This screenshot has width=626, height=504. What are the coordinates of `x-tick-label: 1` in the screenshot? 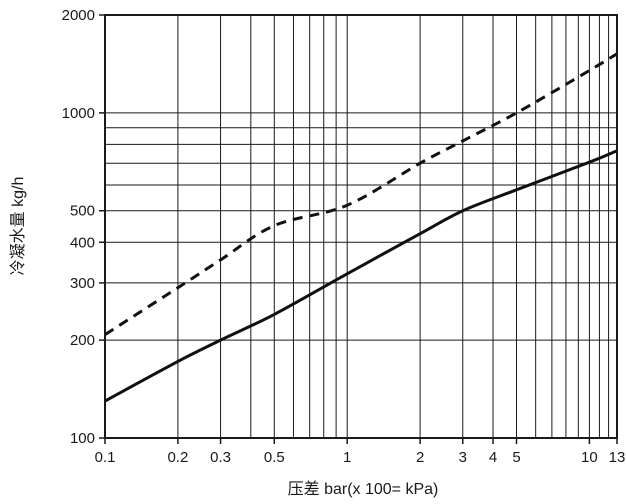 It's located at (347, 457).